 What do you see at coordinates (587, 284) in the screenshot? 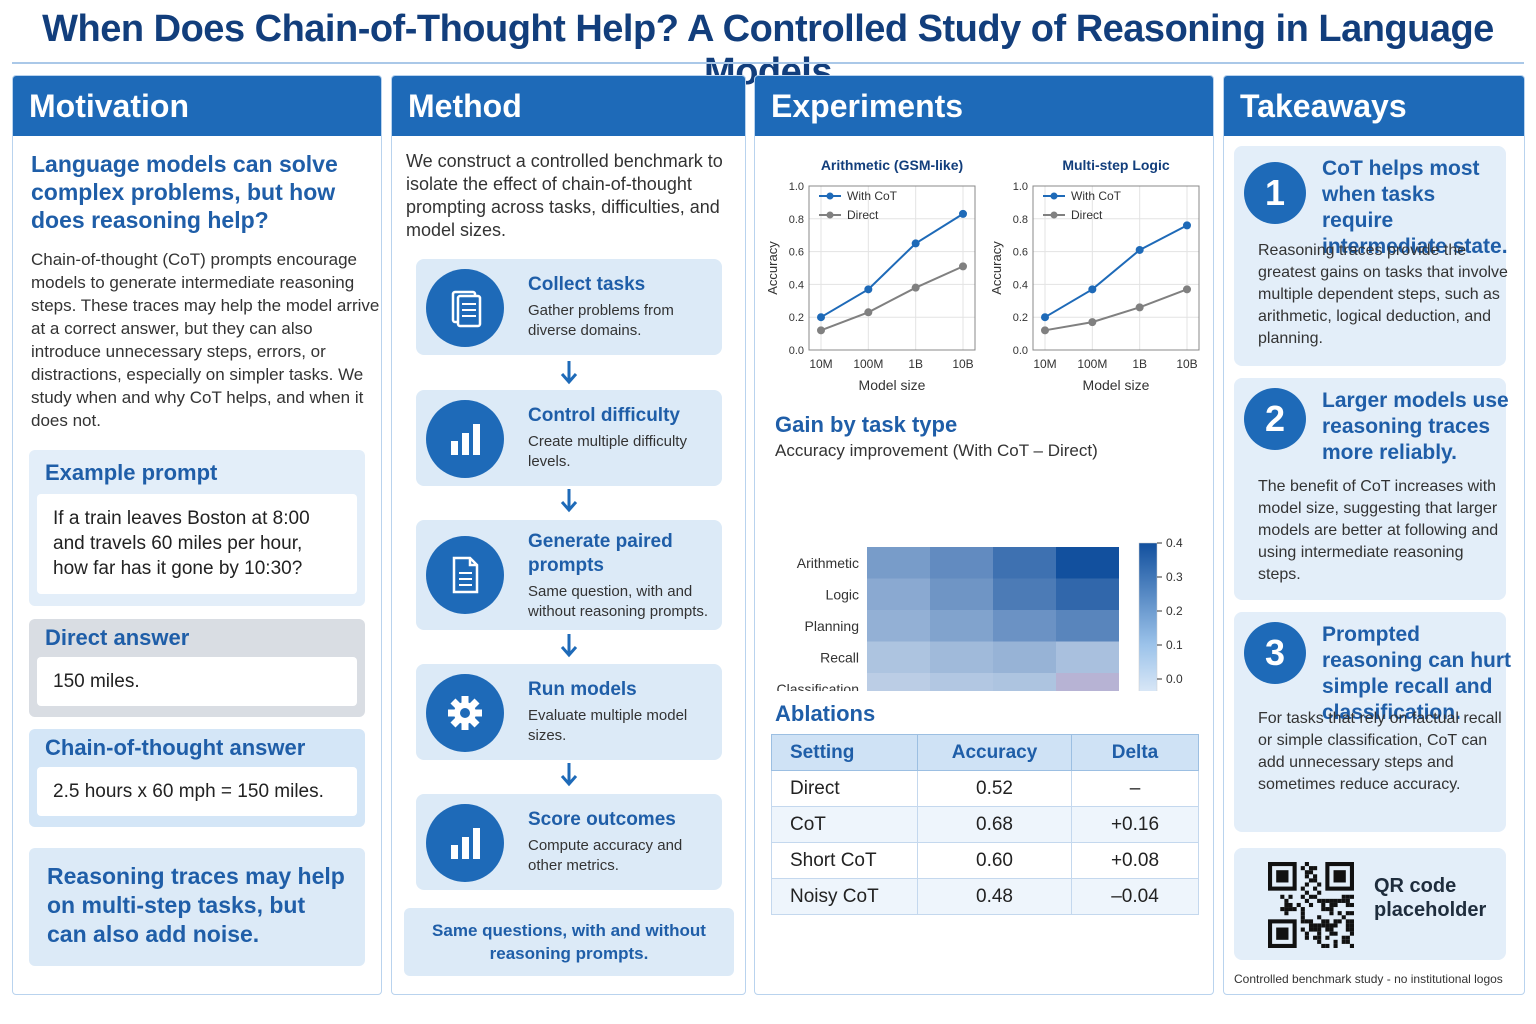
I see `step-title: Collect tasks` at bounding box center [587, 284].